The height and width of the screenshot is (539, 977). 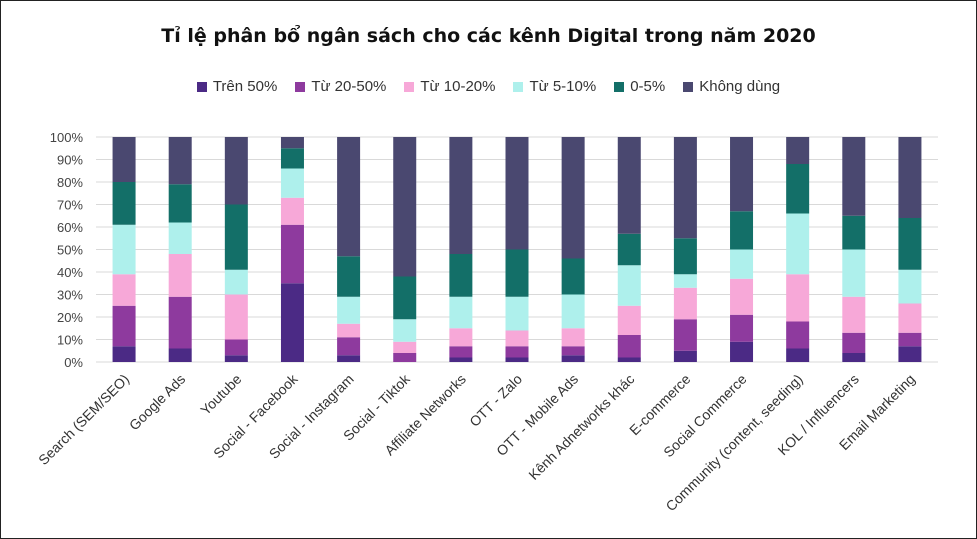 What do you see at coordinates (70, 227) in the screenshot?
I see `y-tick-label: 60%` at bounding box center [70, 227].